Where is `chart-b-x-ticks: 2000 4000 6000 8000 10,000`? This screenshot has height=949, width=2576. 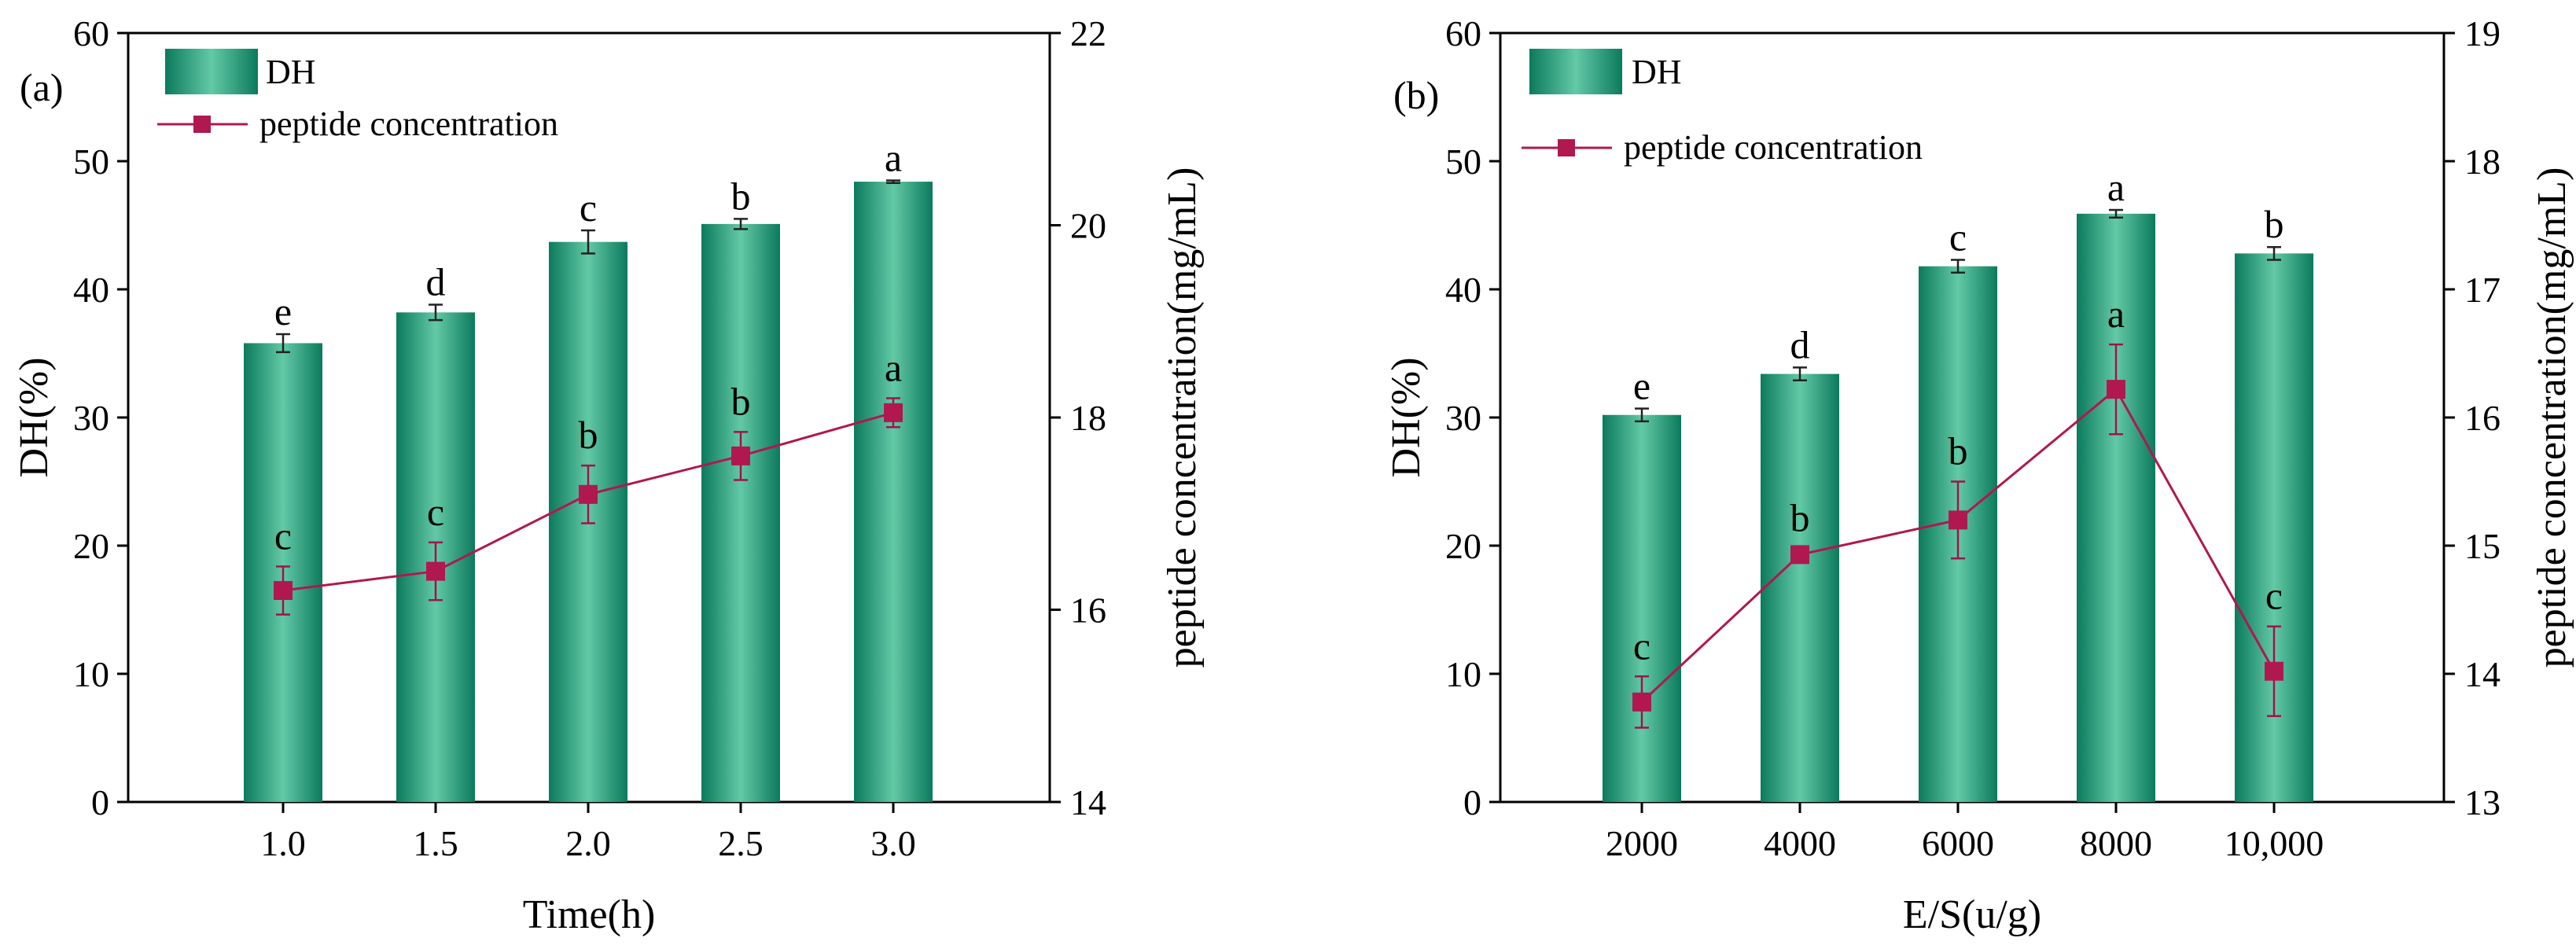
chart-b-x-ticks: 2000 4000 6000 8000 10,000 is located at coordinates (1965, 832).